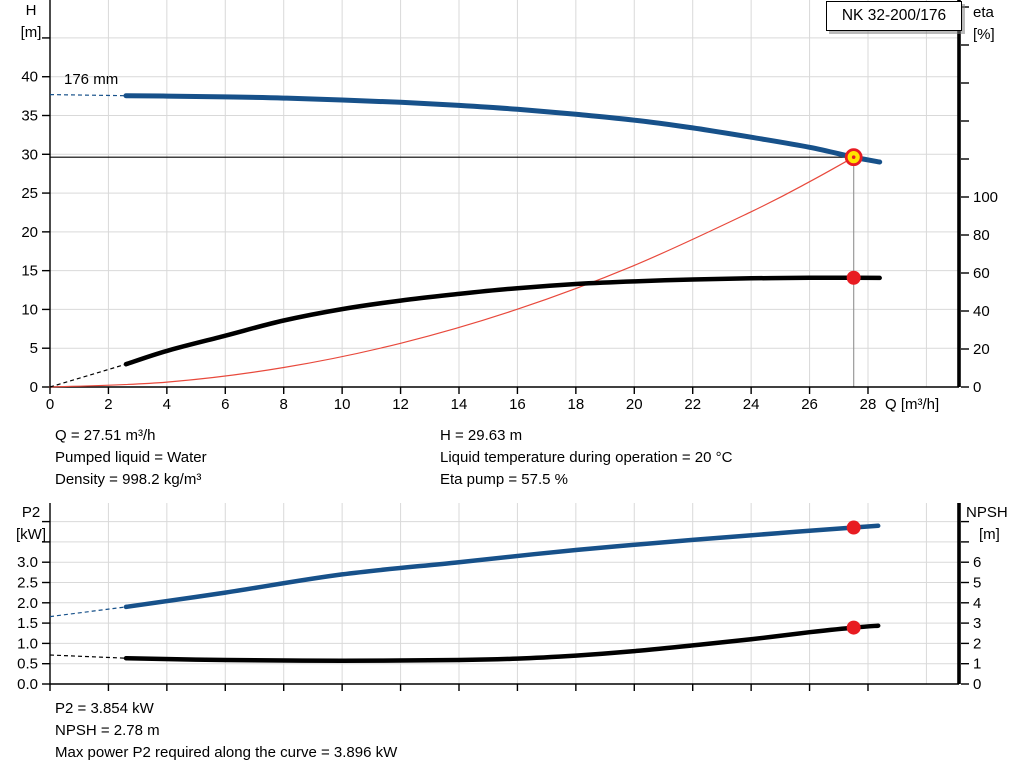 The height and width of the screenshot is (781, 1024). What do you see at coordinates (809, 404) in the screenshot?
I see `x-tick-label: 26` at bounding box center [809, 404].